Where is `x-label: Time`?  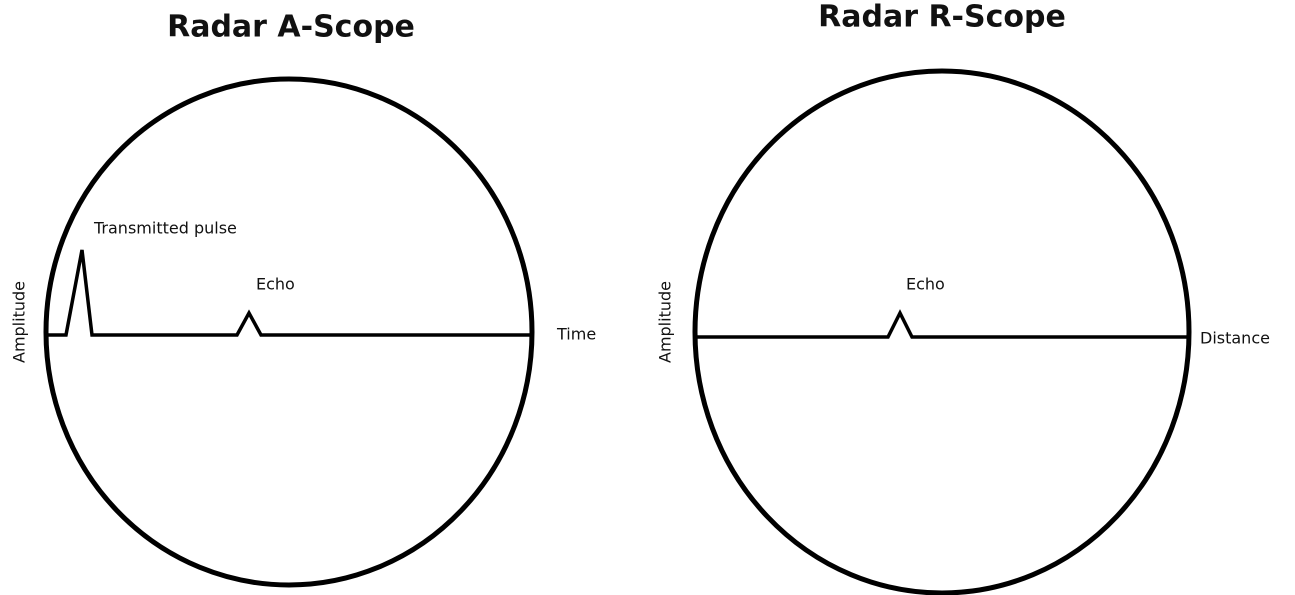 x-label: Time is located at coordinates (576, 334).